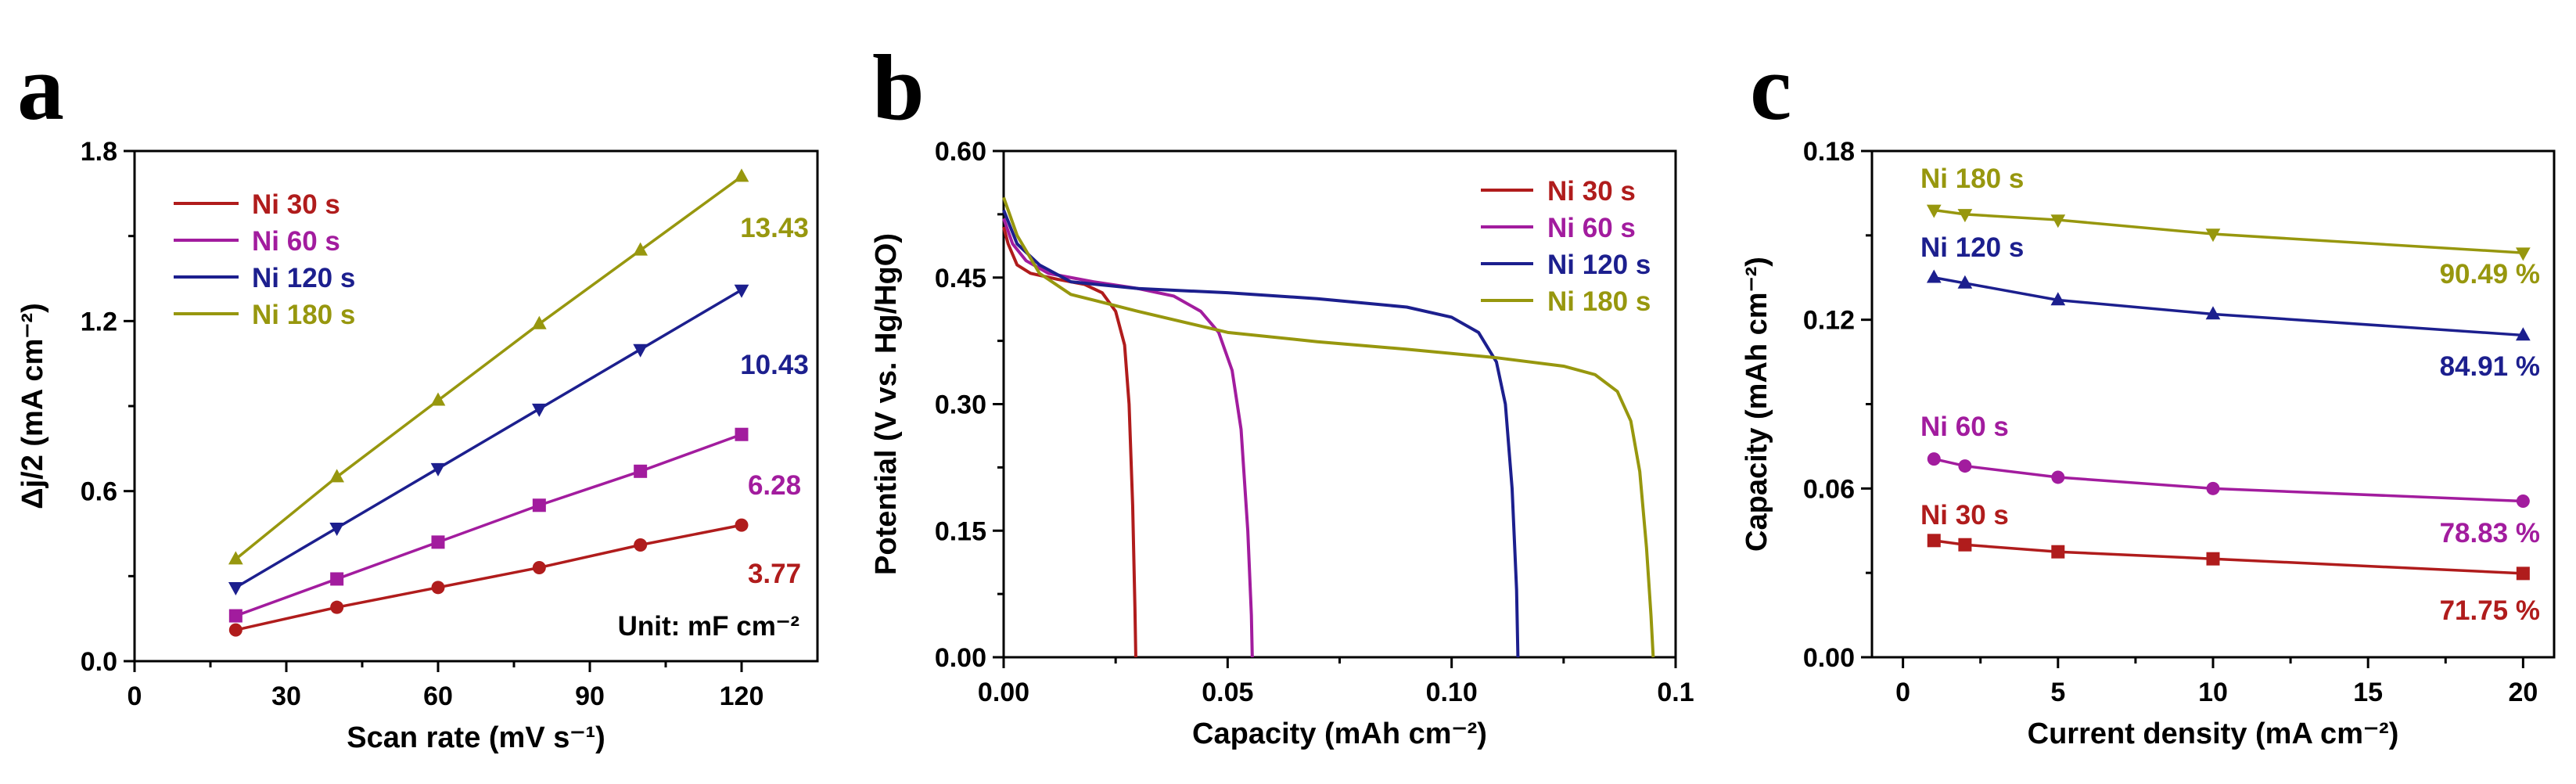  Describe the element at coordinates (775, 574) in the screenshot. I see `slope-annotation: 3.77` at that location.